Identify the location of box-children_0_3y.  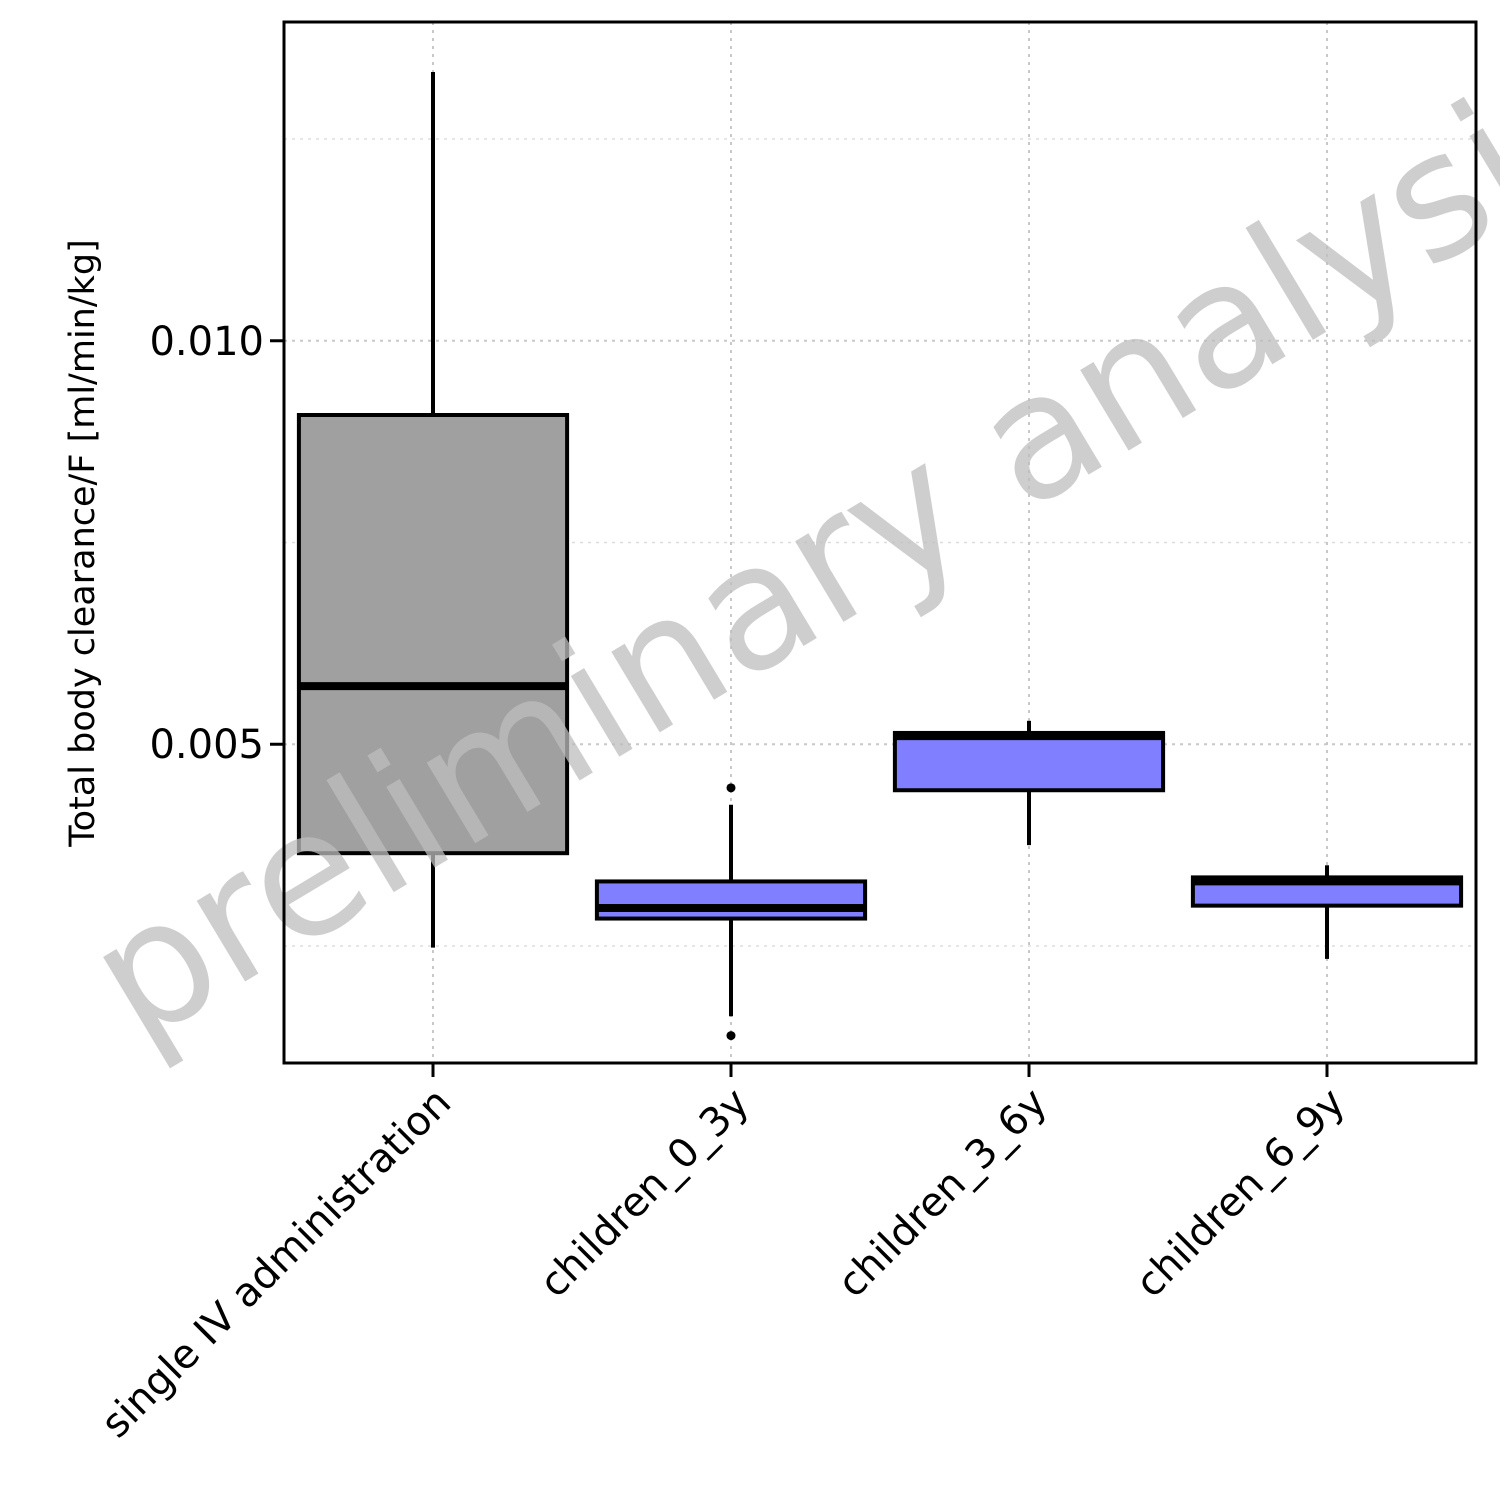
(731, 912).